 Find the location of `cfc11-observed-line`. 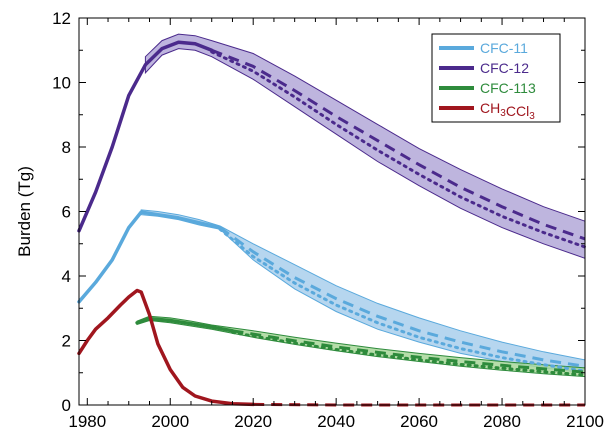

cfc11-observed-line is located at coordinates (149, 257).